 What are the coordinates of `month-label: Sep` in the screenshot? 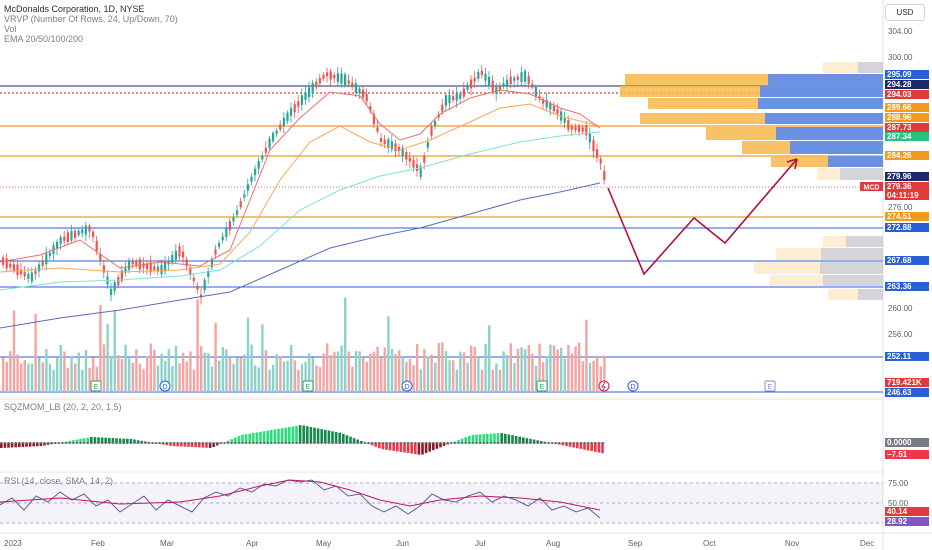 It's located at (635, 543).